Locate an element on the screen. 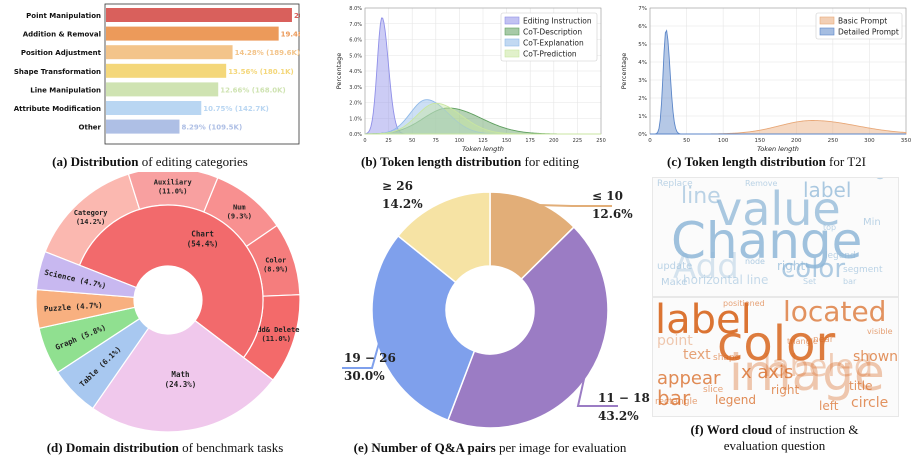 The height and width of the screenshot is (462, 913). data-label: 10.75% (142.7K) is located at coordinates (236, 109).